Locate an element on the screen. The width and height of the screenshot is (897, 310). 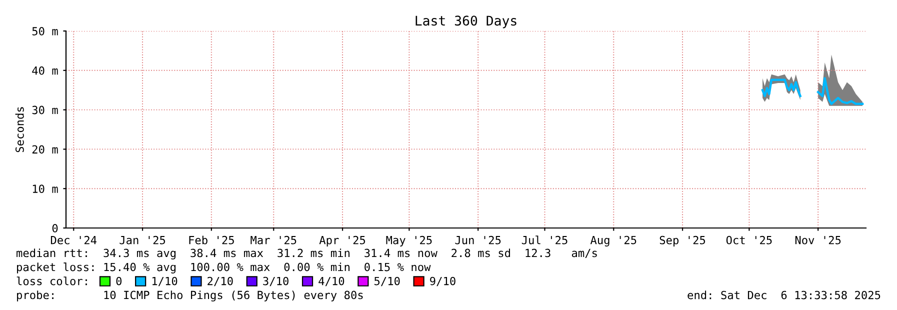
y-tick-label: 50 m is located at coordinates (45, 31).